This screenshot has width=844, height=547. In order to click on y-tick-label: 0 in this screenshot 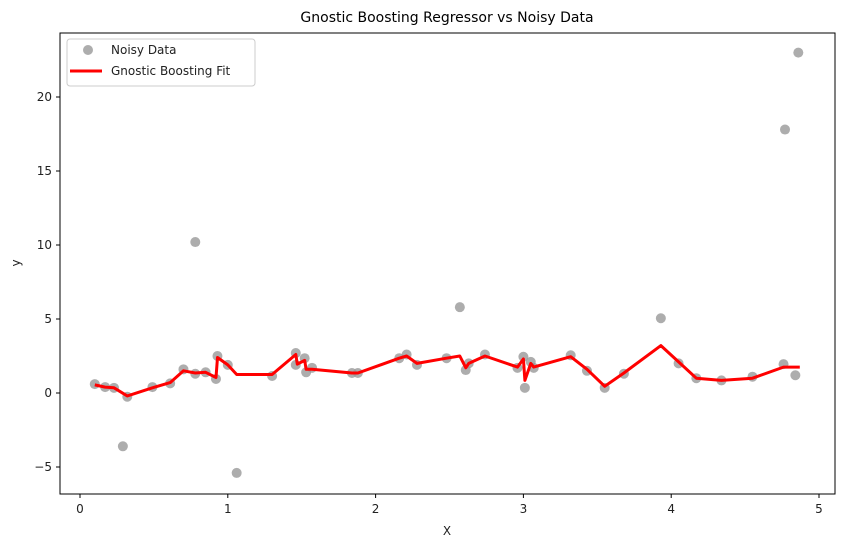, I will do `click(48, 393)`.